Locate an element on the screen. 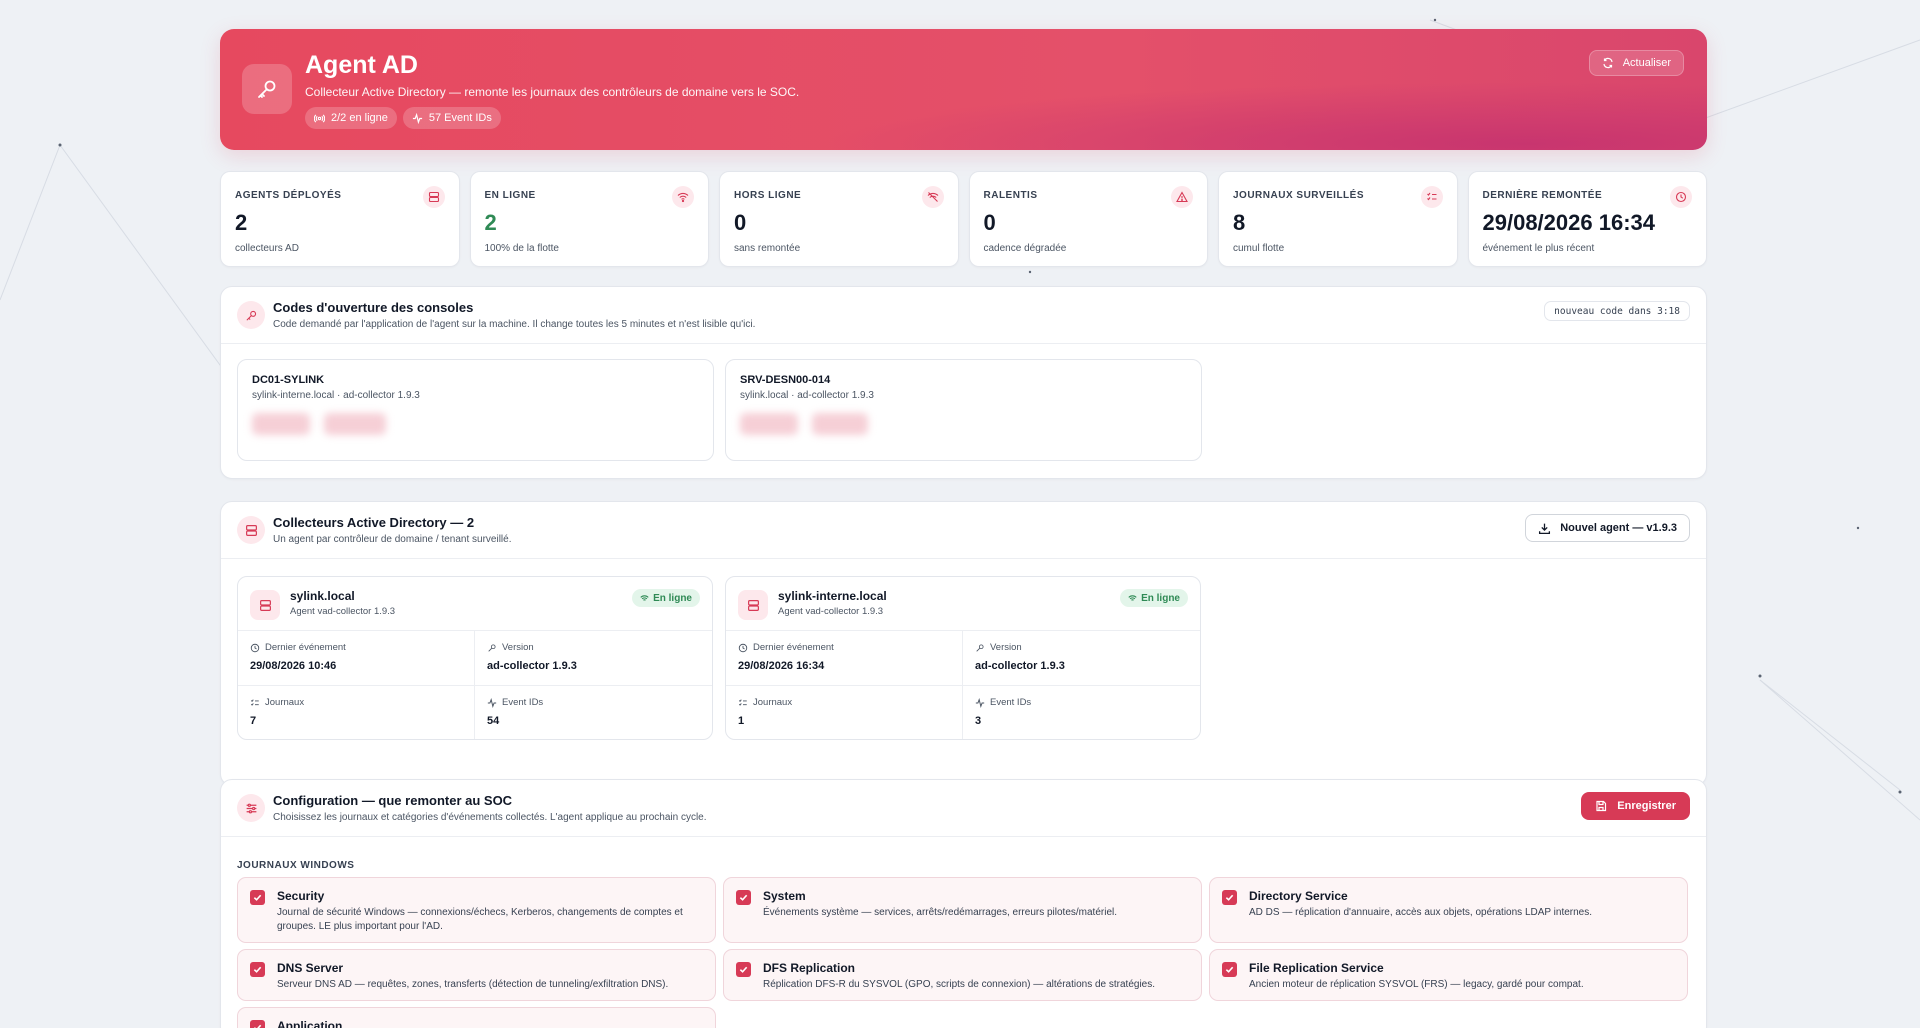 The width and height of the screenshot is (1920, 1028). stat-sub: 100% de la flotte is located at coordinates (522, 248).